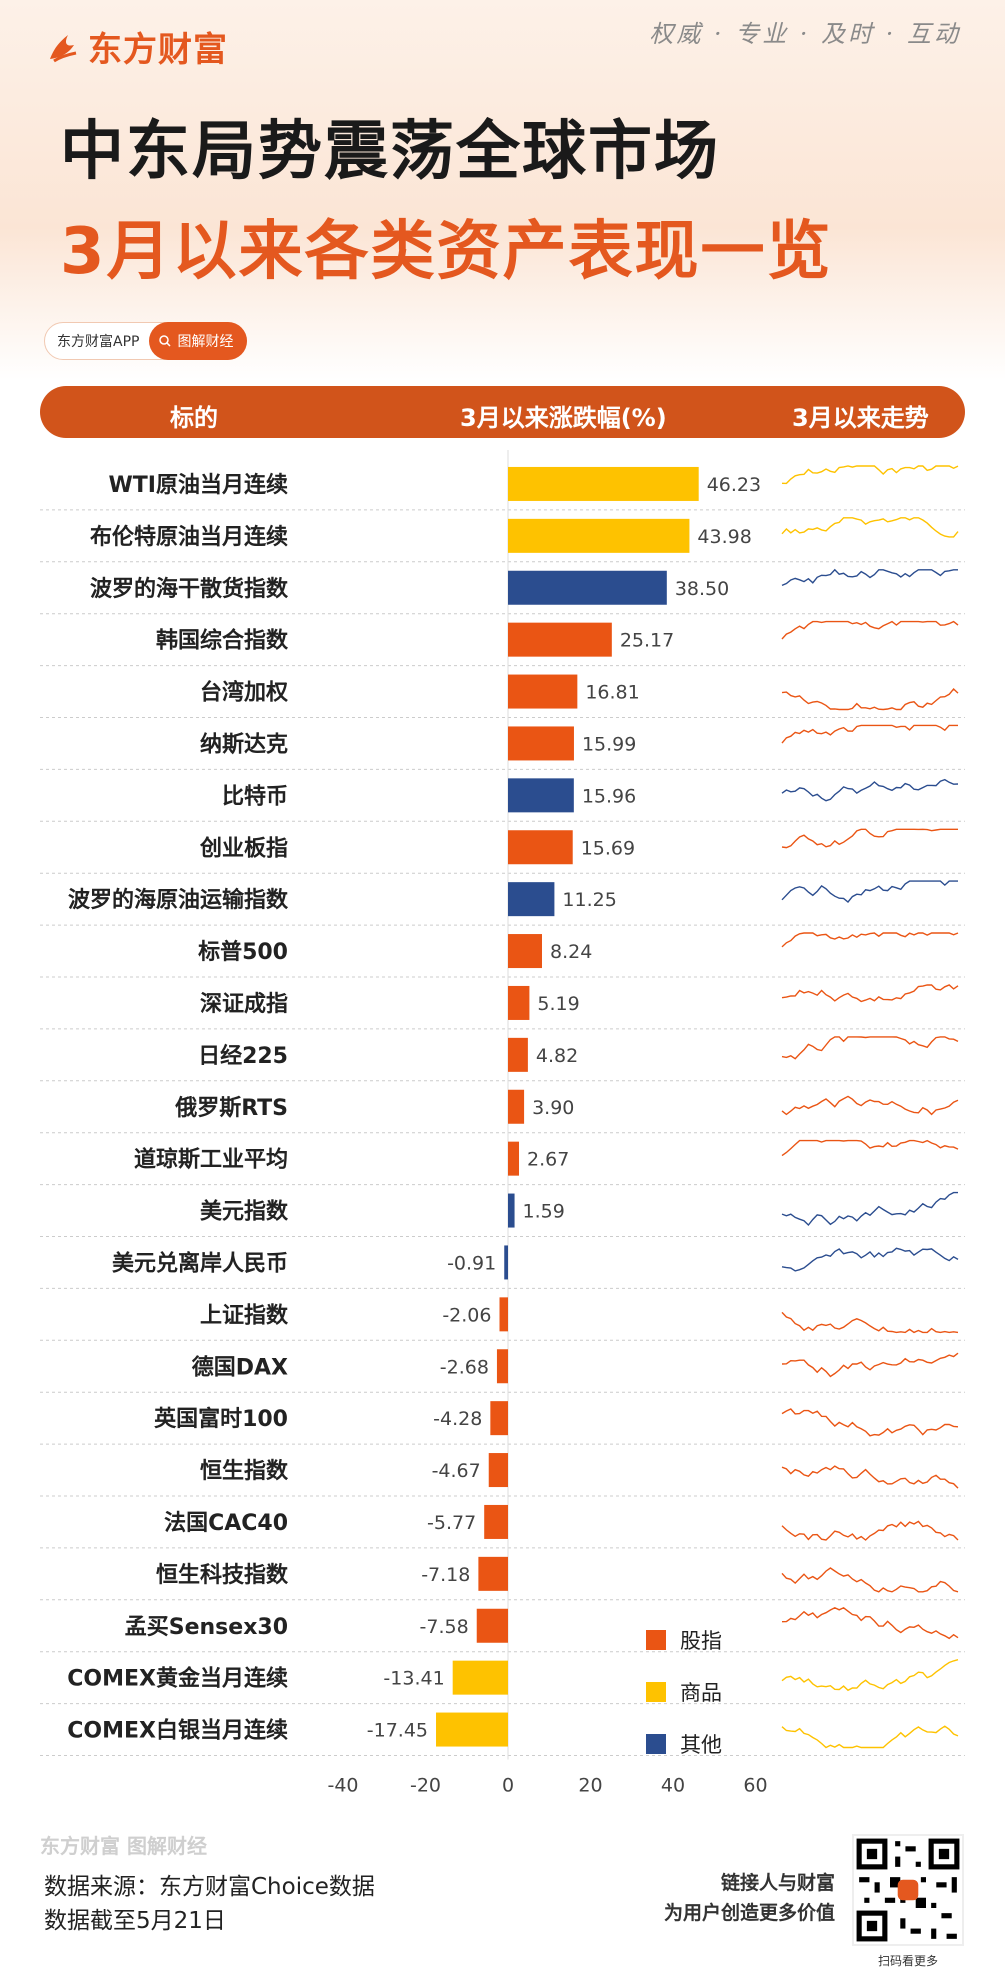 Image resolution: width=1005 pixels, height=1980 pixels. I want to click on table-header: 标的 3月以来涨跌幅(%) 3月以来走势, so click(502, 412).